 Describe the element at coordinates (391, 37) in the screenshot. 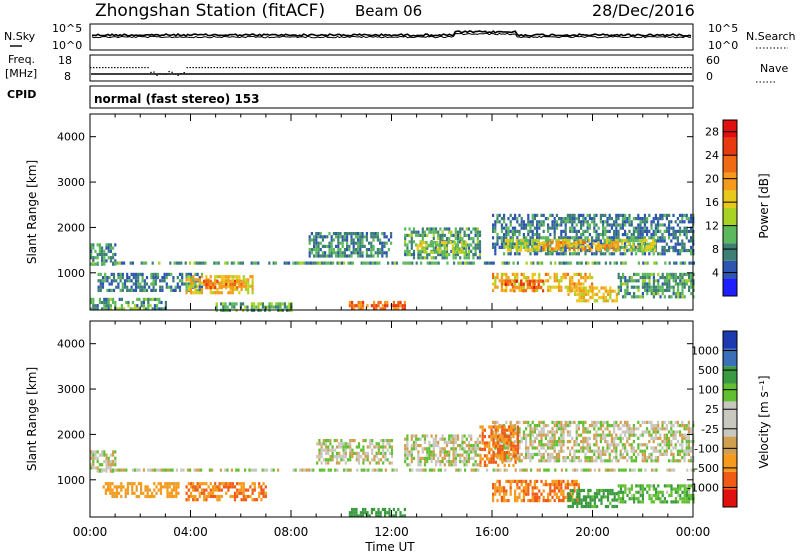

I see `noise-strip-frame` at that location.